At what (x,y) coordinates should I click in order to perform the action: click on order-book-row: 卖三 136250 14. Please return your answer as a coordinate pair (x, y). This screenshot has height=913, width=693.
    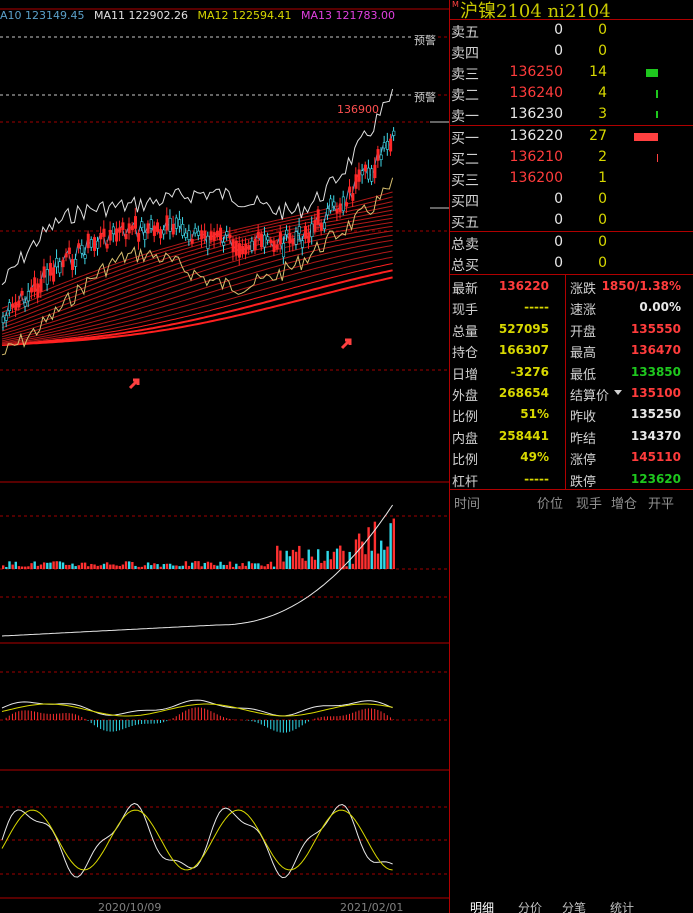
    Looking at the image, I should click on (571, 72).